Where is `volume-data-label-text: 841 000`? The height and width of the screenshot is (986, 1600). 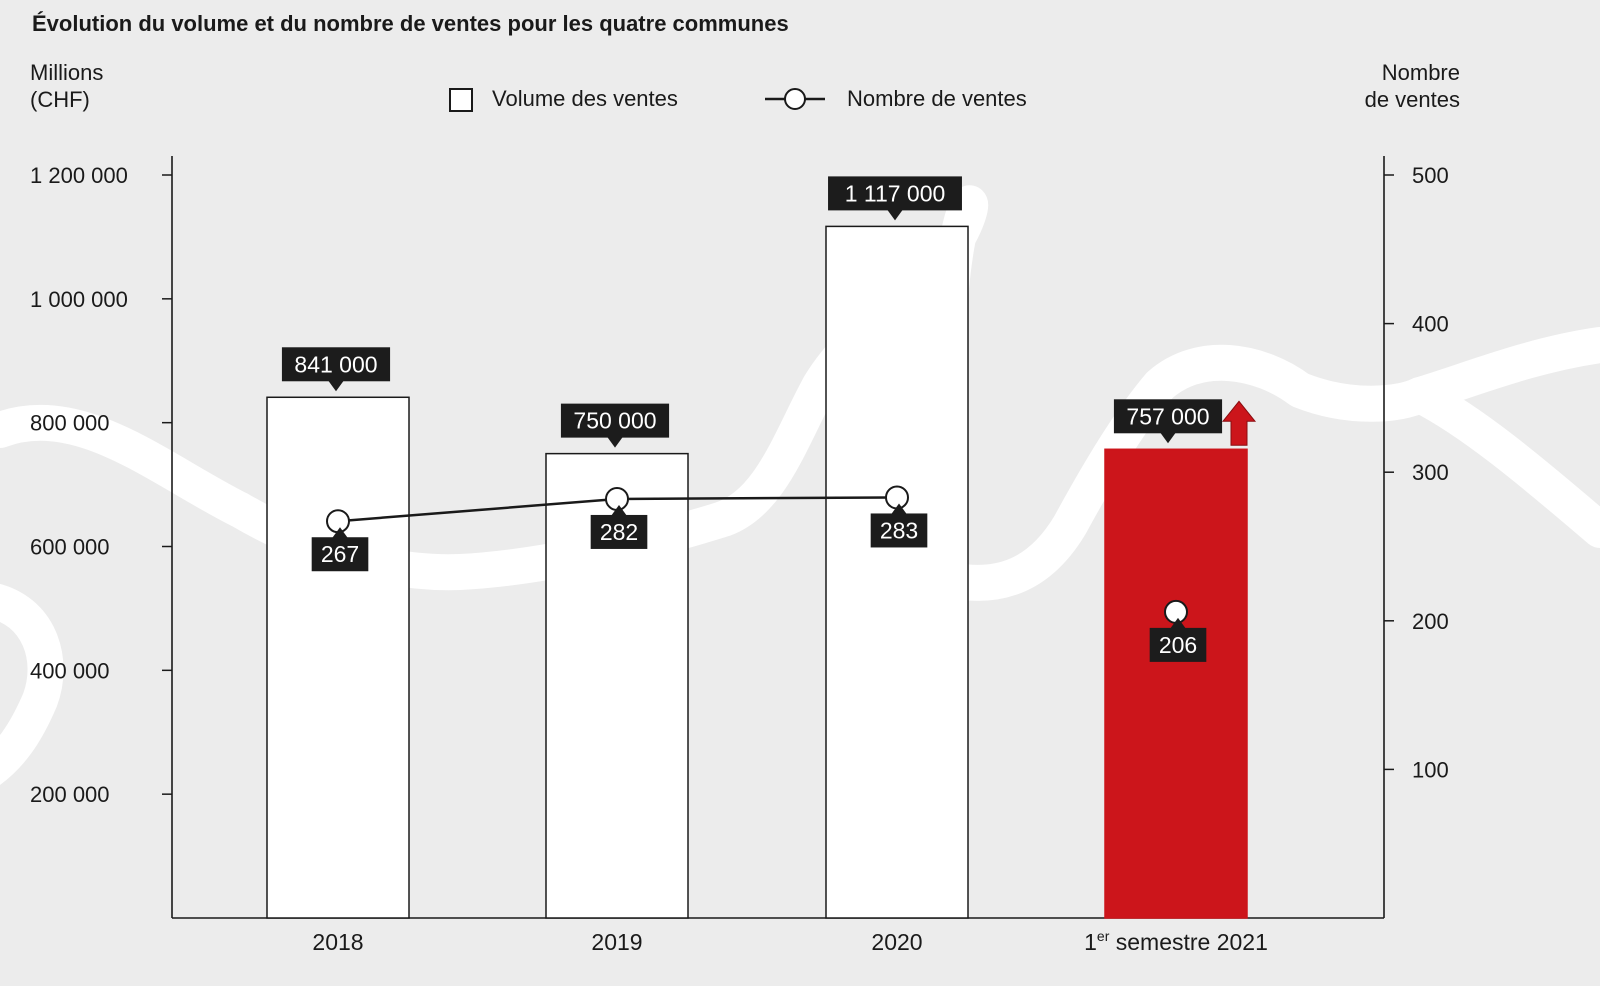 volume-data-label-text: 841 000 is located at coordinates (335, 364).